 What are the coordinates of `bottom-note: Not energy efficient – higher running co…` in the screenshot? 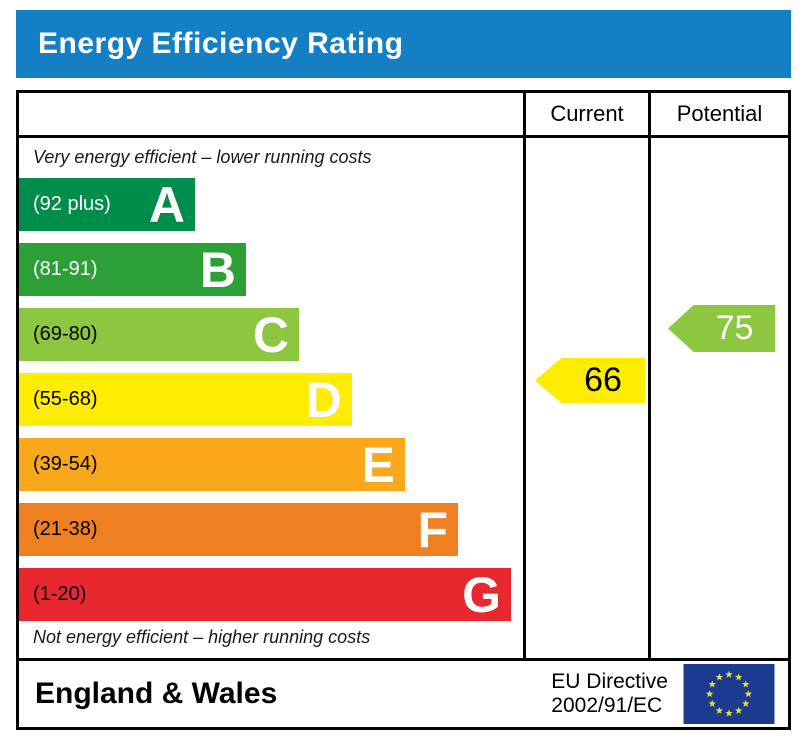 It's located at (202, 637).